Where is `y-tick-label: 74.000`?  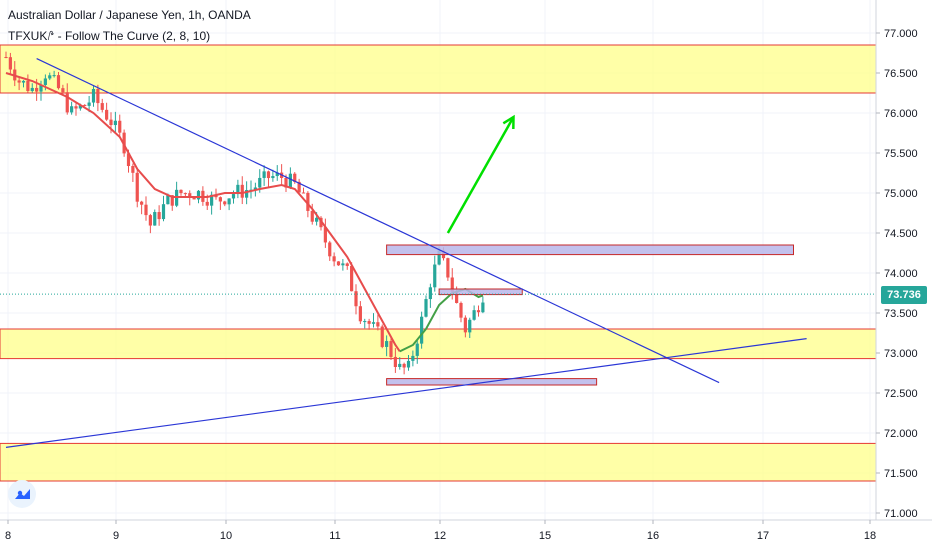
y-tick-label: 74.000 is located at coordinates (901, 274).